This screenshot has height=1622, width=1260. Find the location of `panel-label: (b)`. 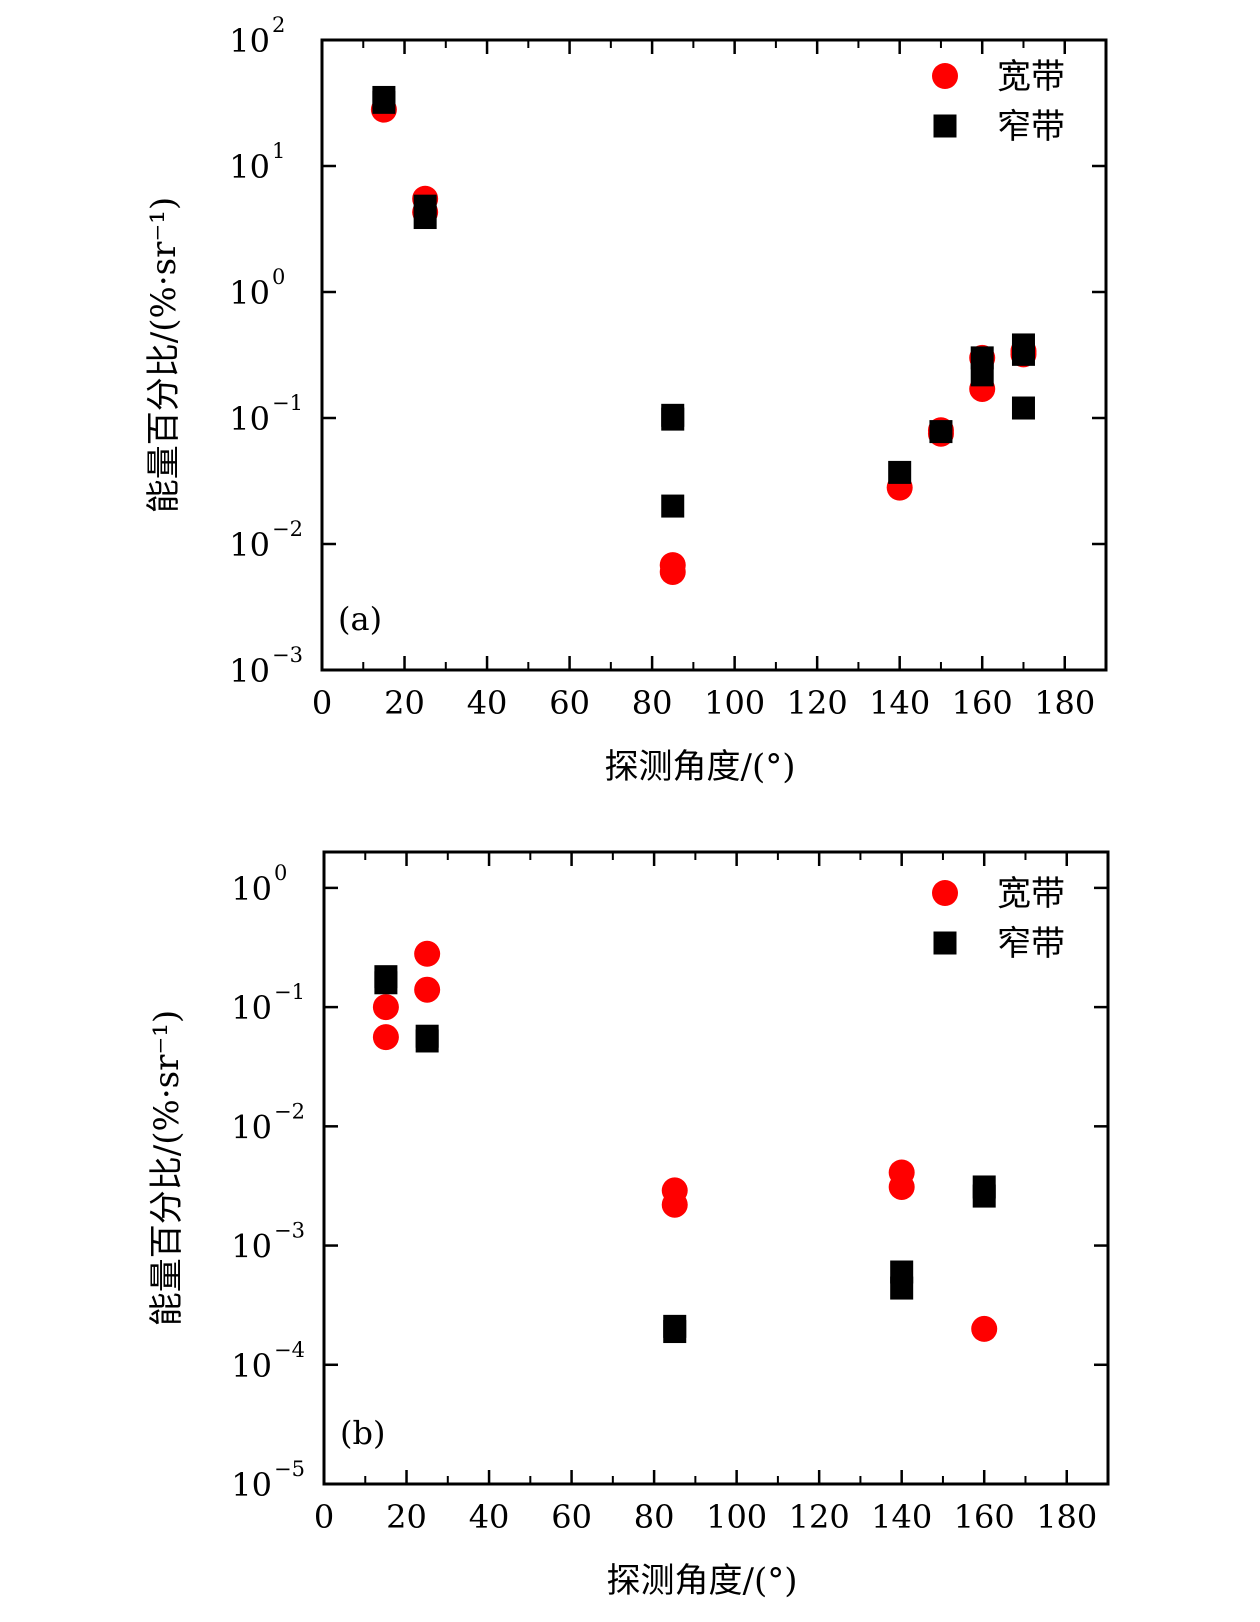

panel-label: (b) is located at coordinates (362, 1433).